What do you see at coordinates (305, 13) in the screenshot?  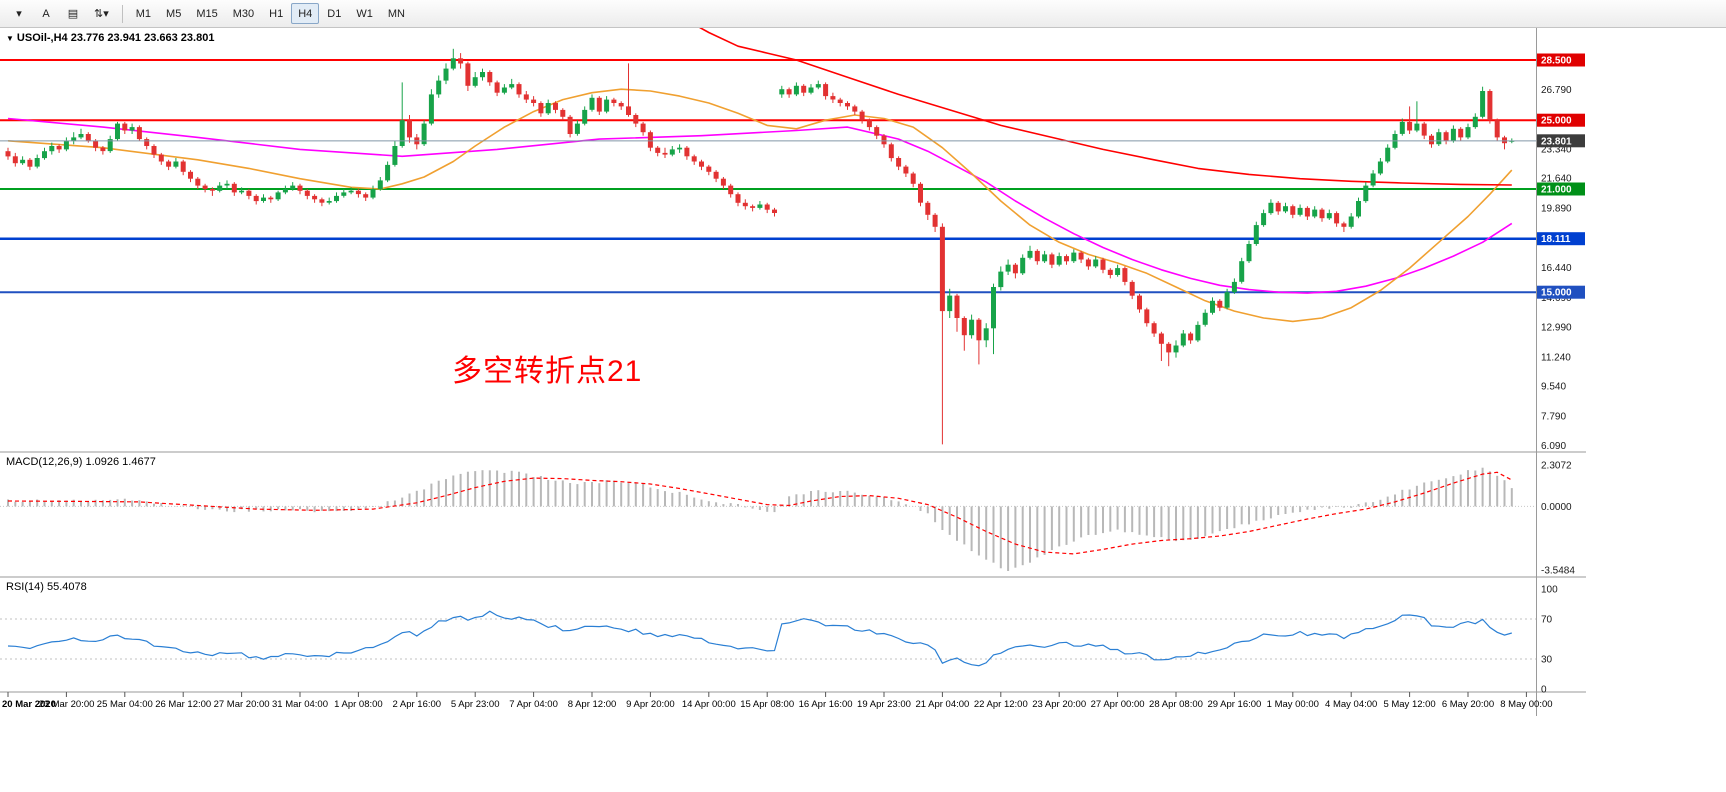 I see `timeframe-button-h4: H4` at bounding box center [305, 13].